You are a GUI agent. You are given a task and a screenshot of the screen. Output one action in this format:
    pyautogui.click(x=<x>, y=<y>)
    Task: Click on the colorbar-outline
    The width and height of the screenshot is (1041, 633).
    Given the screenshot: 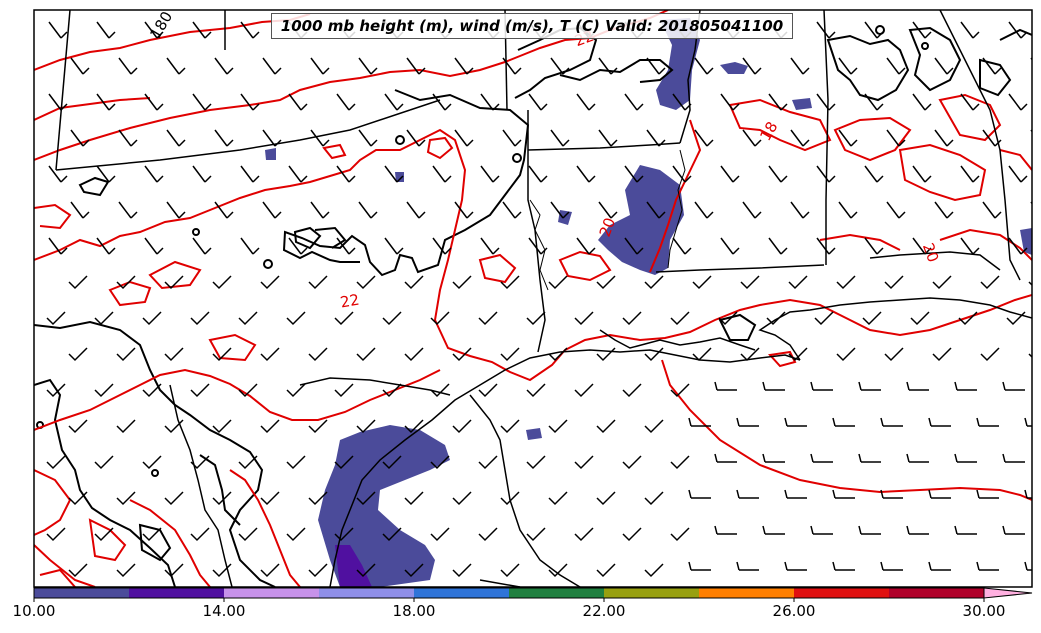 What is the action you would take?
    pyautogui.click(x=509, y=593)
    